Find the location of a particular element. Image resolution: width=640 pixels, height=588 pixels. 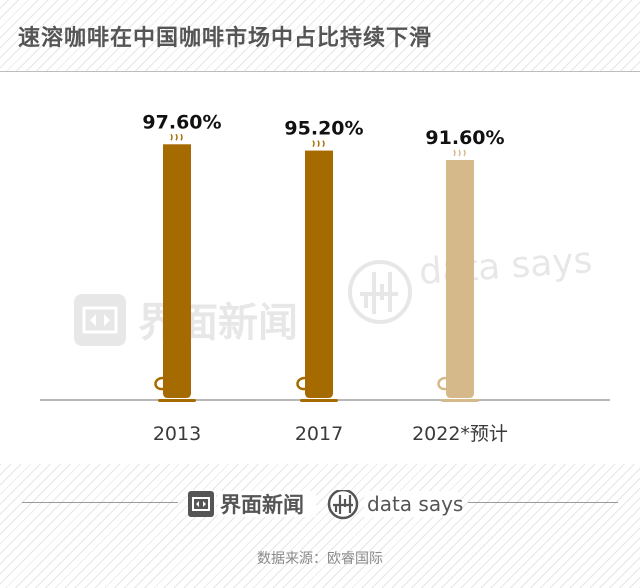

bar-group: 91.60% 2022*预计 is located at coordinates (460, 286).